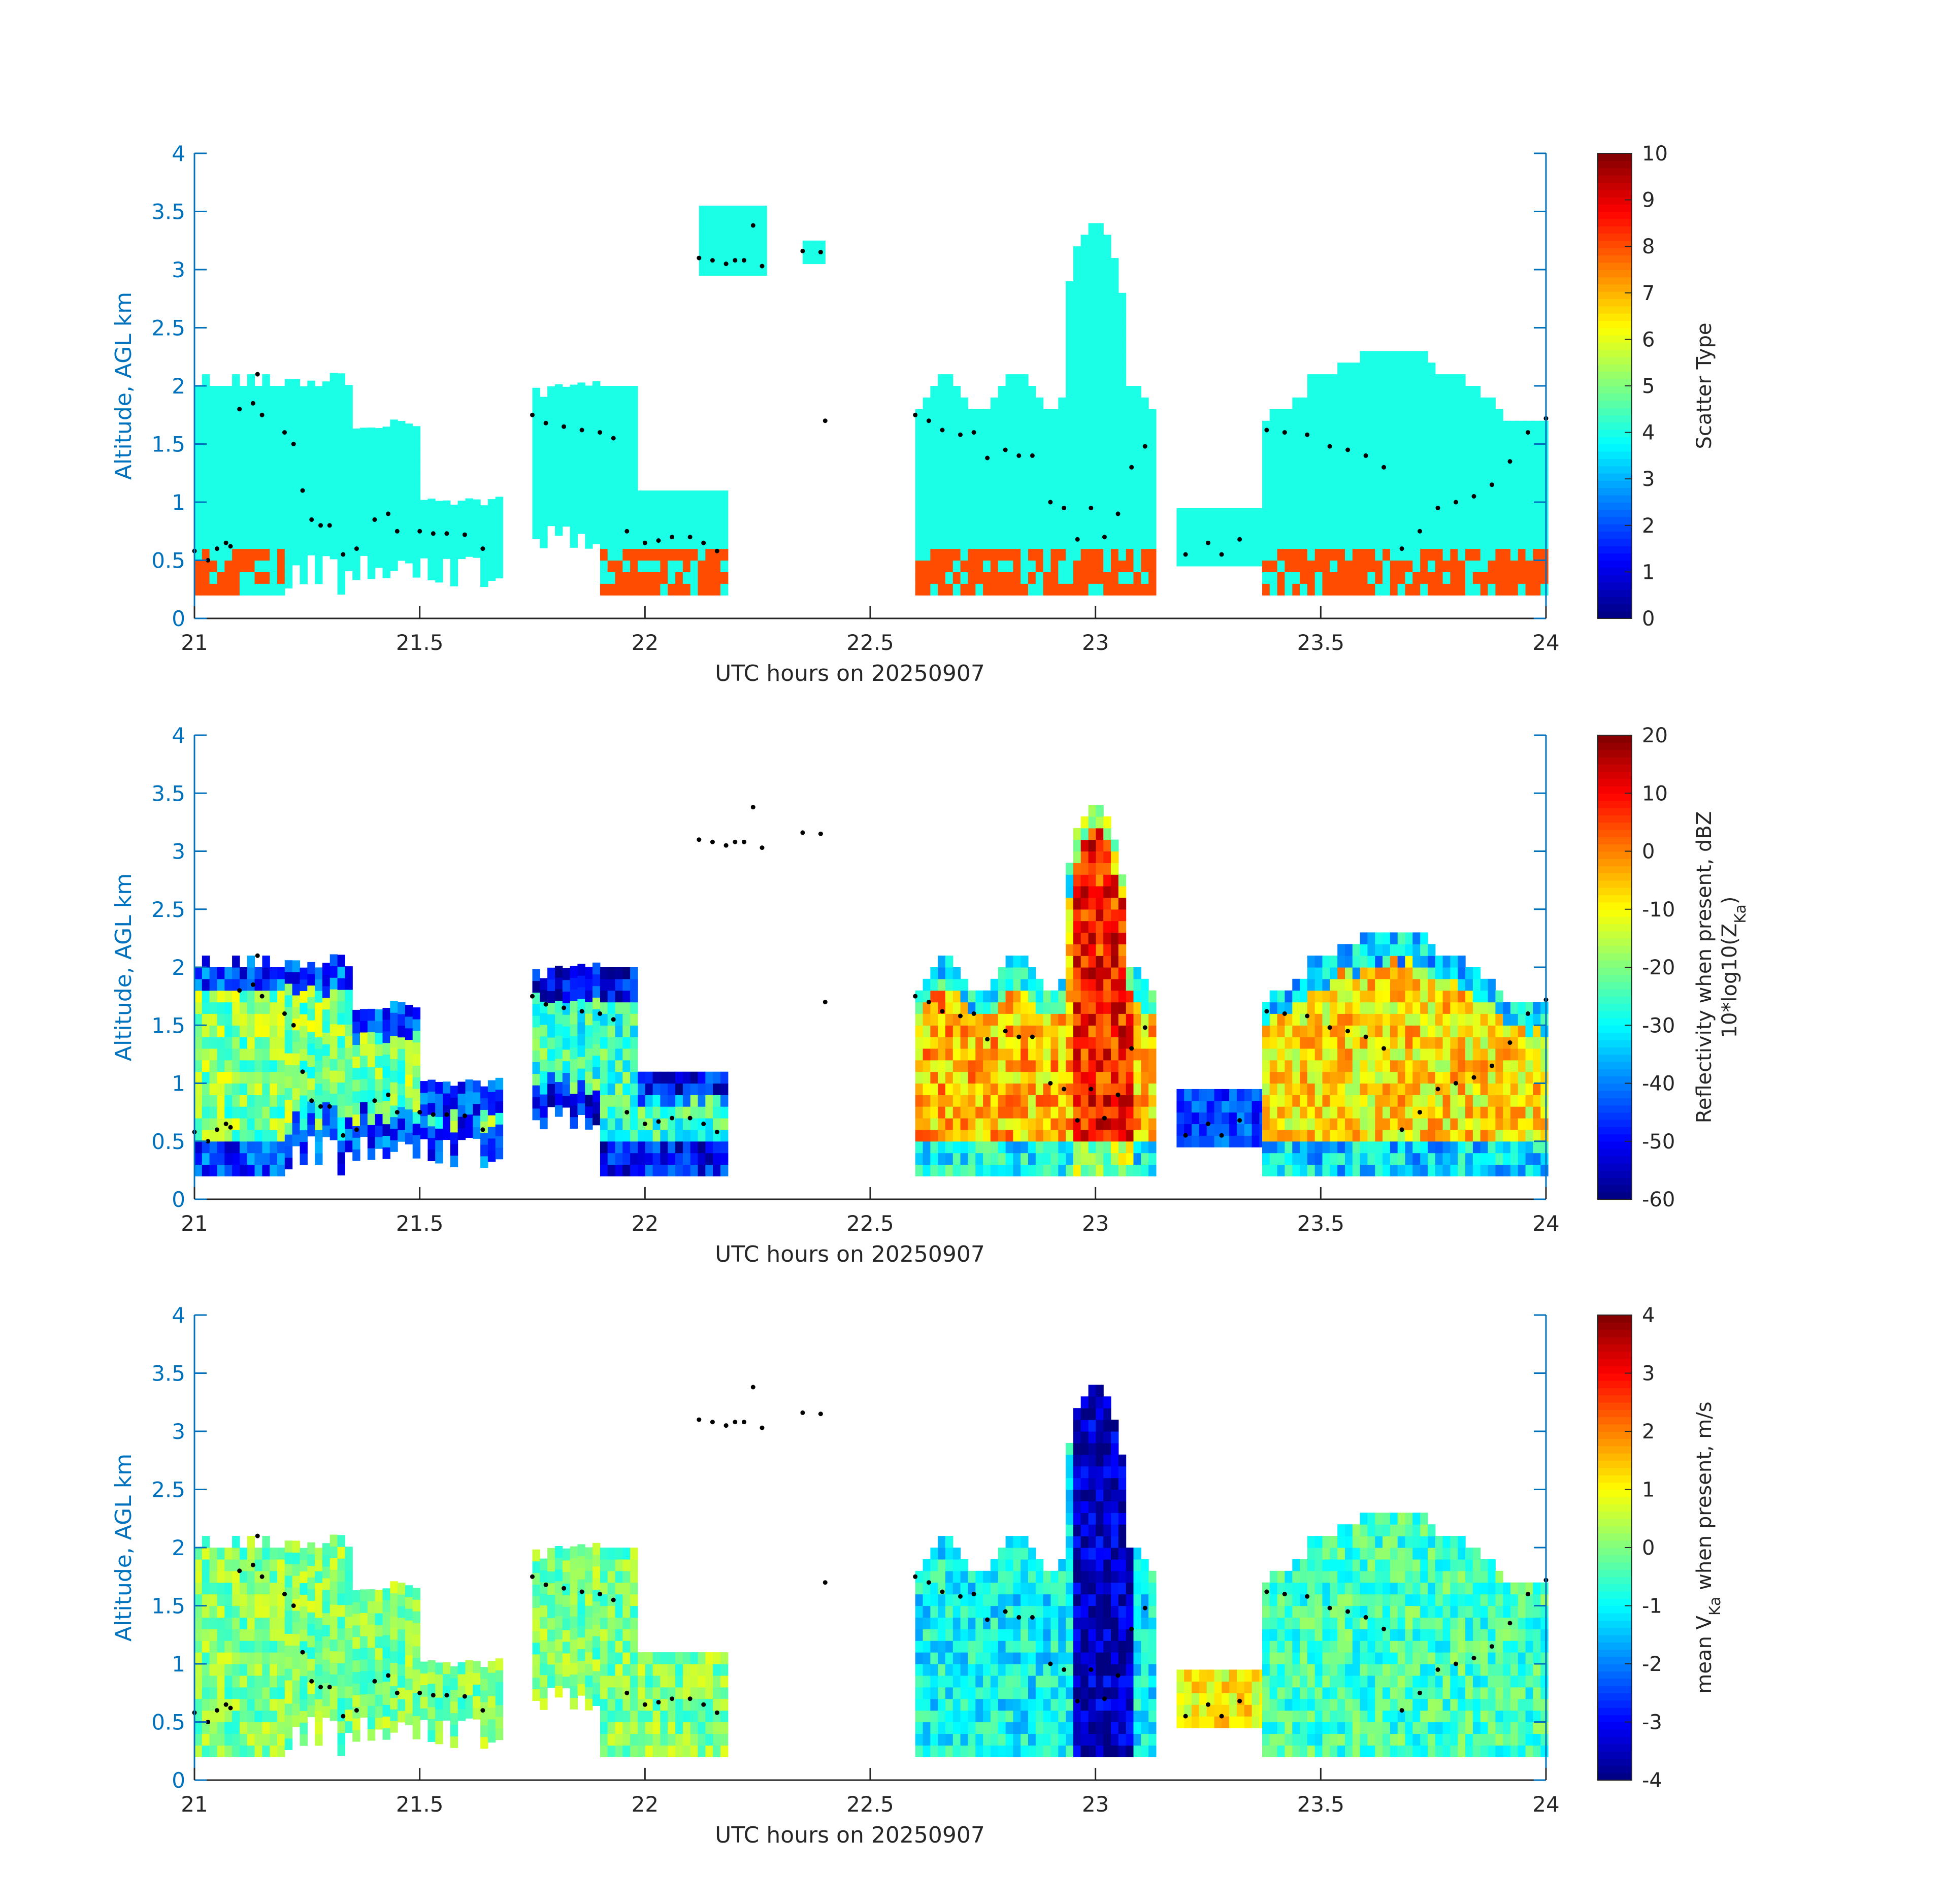  I want to click on colorbar-step, so click(1615, 1189).